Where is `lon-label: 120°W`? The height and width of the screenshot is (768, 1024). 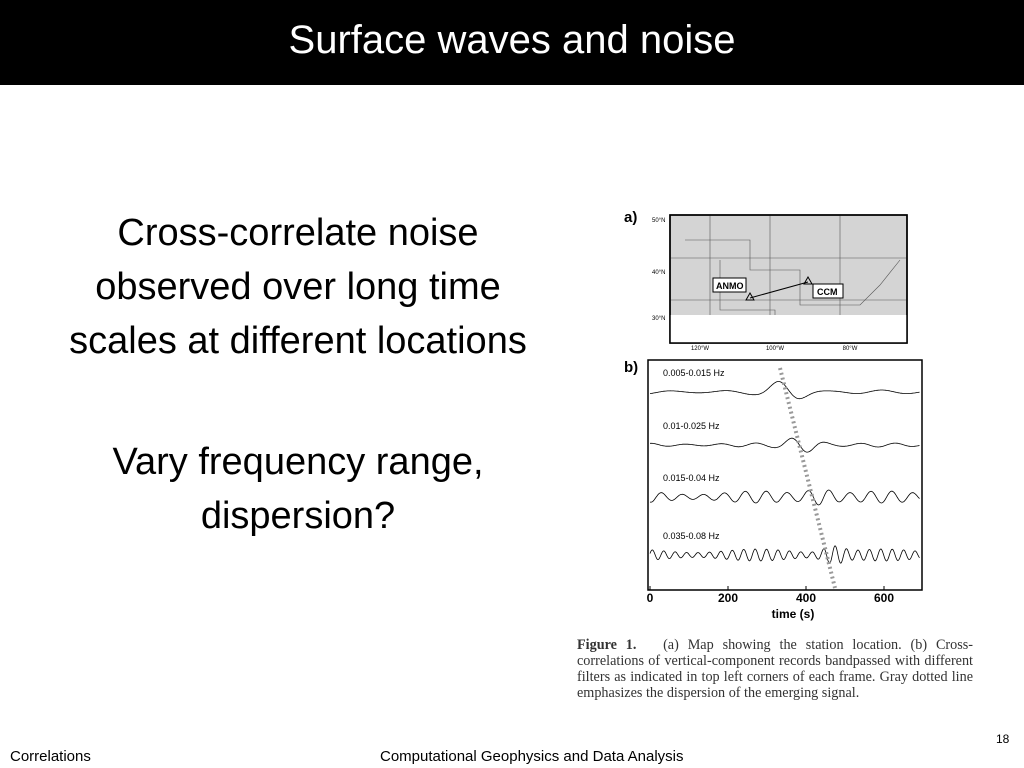
lon-label: 120°W is located at coordinates (700, 349).